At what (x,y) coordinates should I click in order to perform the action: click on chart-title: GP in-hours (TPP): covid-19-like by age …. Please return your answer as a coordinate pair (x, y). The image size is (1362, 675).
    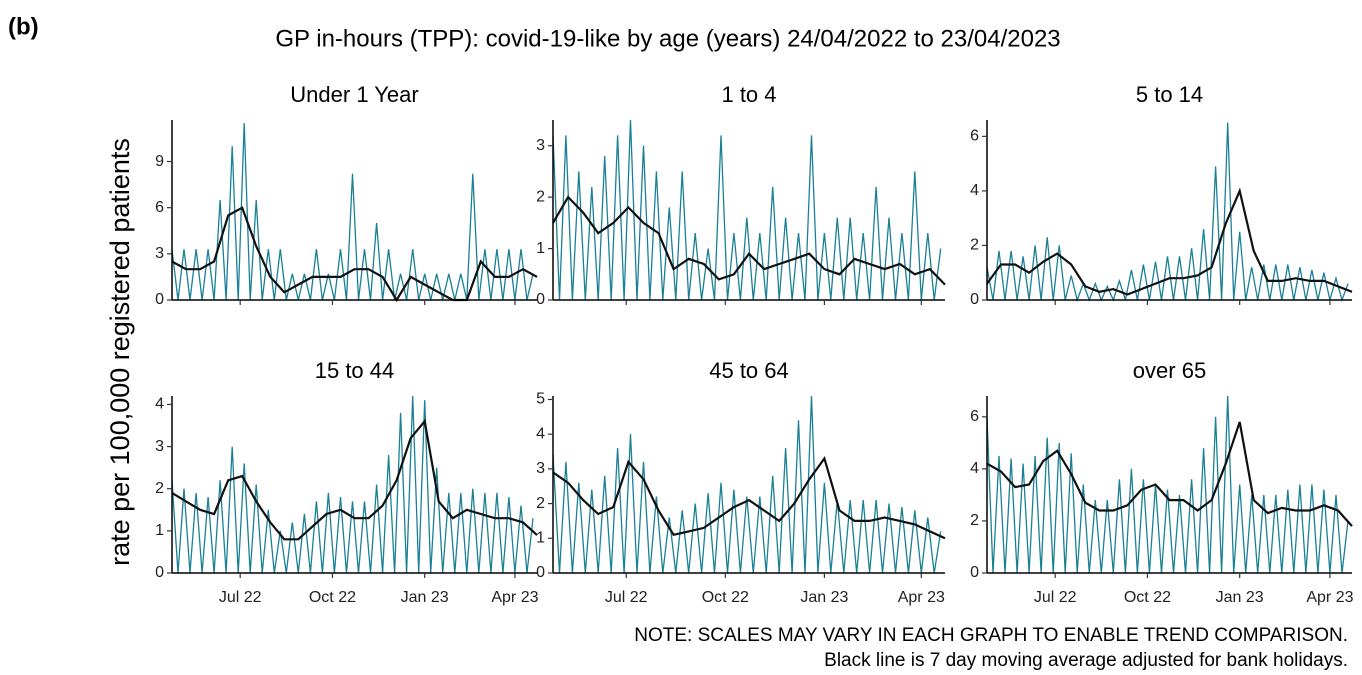
    Looking at the image, I should click on (667, 38).